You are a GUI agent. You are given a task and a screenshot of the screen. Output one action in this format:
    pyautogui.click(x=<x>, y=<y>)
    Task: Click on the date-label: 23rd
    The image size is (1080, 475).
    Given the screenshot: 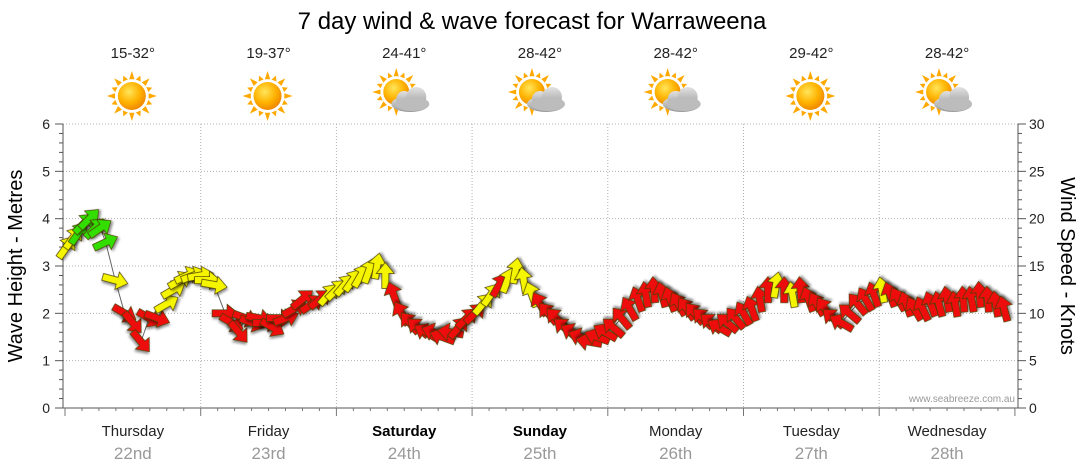 What is the action you would take?
    pyautogui.click(x=269, y=453)
    